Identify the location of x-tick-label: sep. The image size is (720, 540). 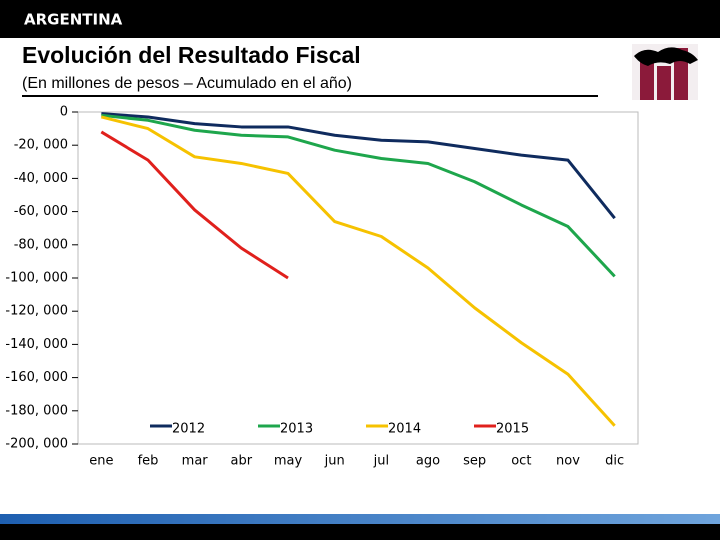
(474, 461).